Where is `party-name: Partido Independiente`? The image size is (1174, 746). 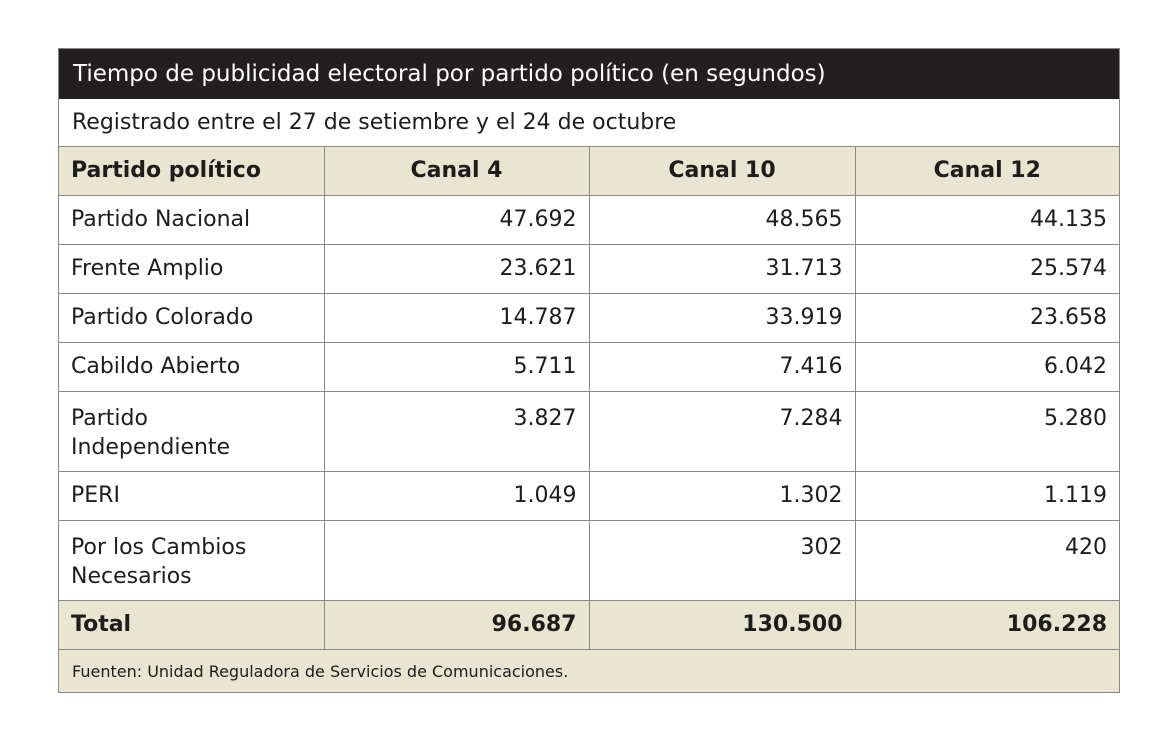 party-name: Partido Independiente is located at coordinates (192, 431).